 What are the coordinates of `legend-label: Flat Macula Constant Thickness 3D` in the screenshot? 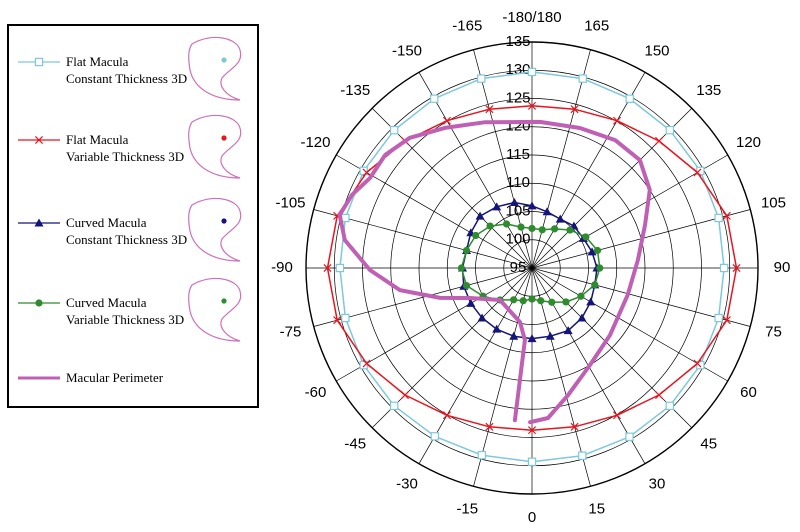 It's located at (127, 70).